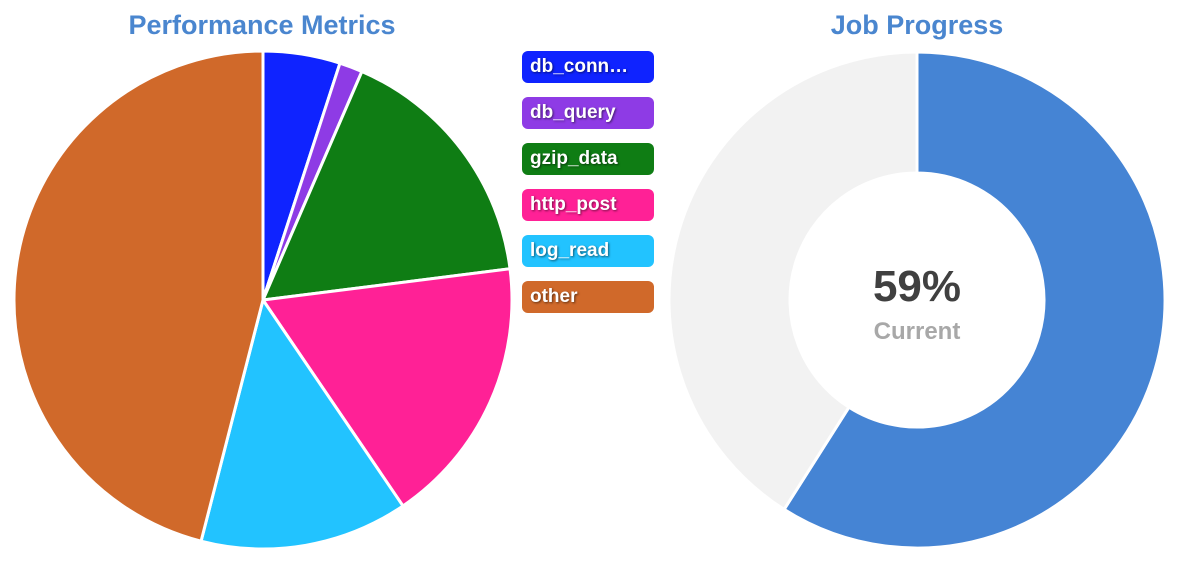 This screenshot has height=571, width=1184. What do you see at coordinates (588, 113) in the screenshot?
I see `legend-item-db-query: db_query` at bounding box center [588, 113].